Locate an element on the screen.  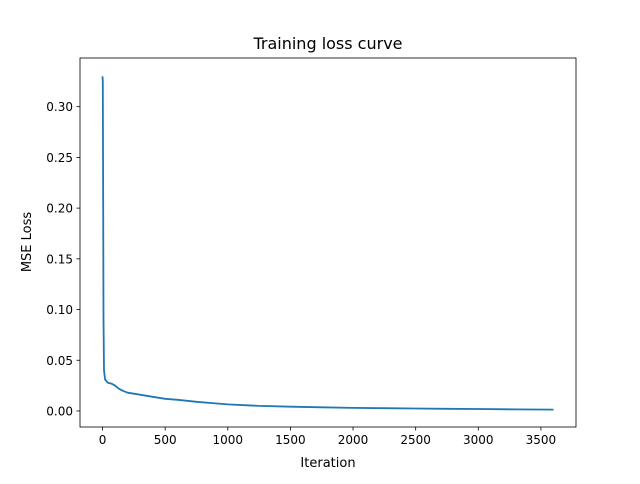
y-tick-label: 0.10 is located at coordinates (59, 310).